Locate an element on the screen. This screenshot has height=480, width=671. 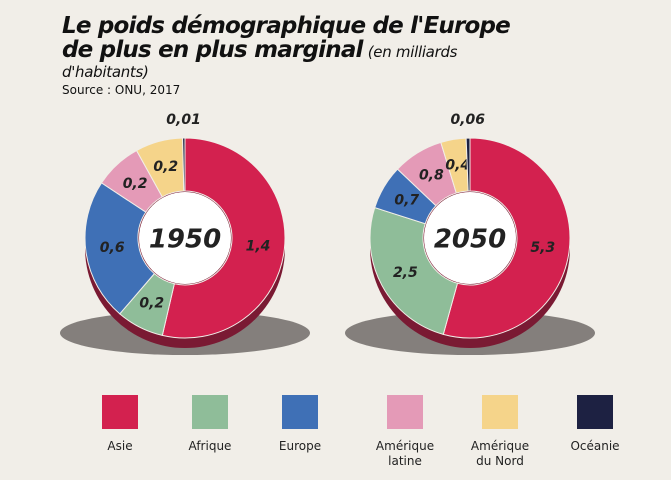
data-label: 0,06 is located at coordinates (467, 120).